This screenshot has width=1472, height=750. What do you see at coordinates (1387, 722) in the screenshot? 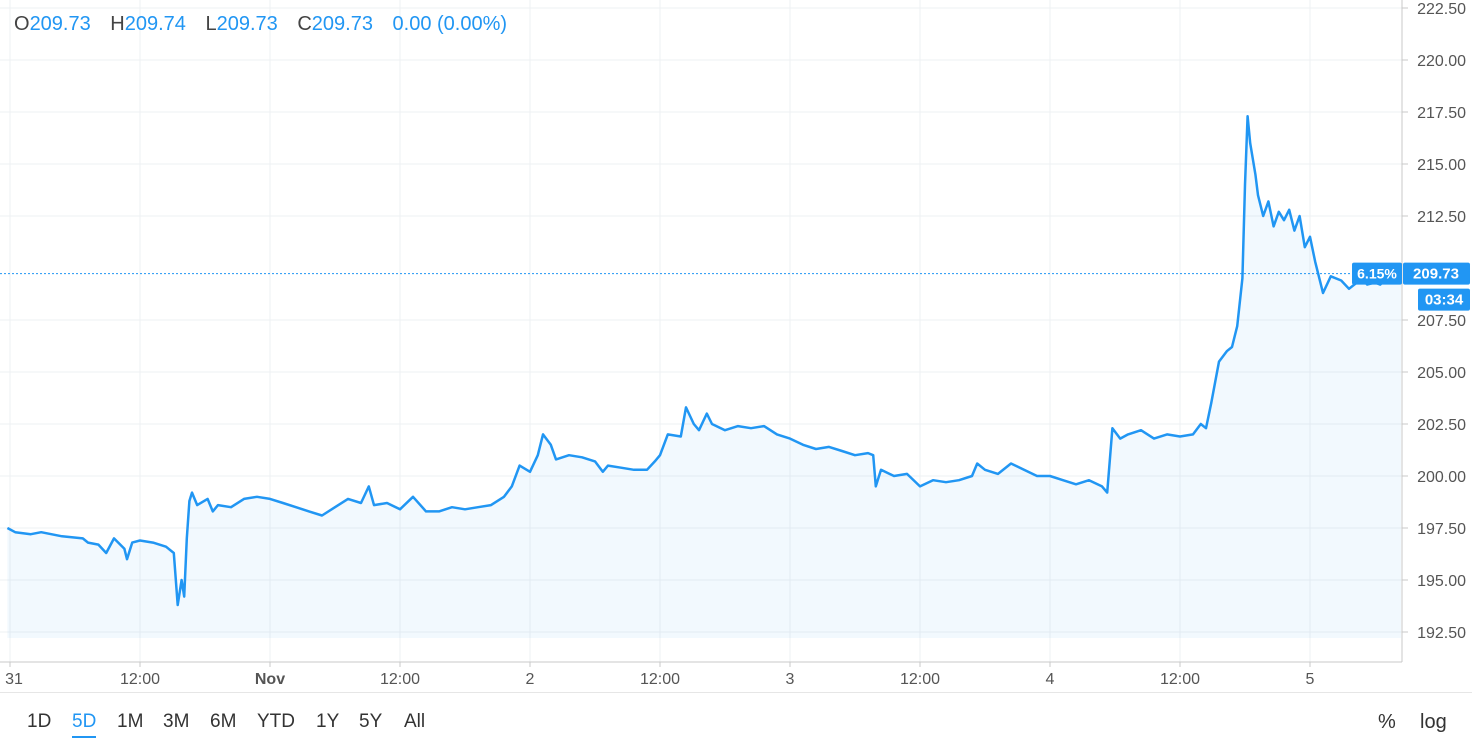
I see `percent-scale-toggle: %` at bounding box center [1387, 722].